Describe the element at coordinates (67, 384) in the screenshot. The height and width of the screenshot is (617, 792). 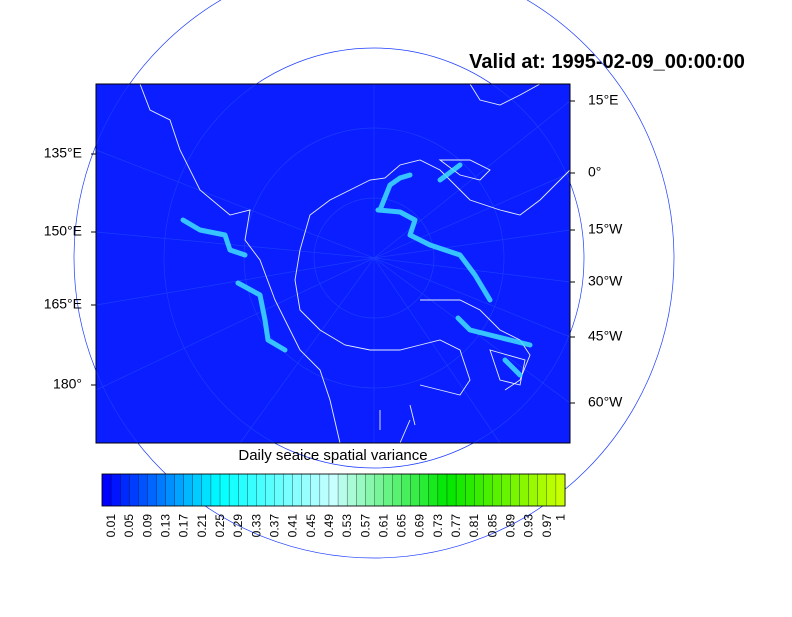
I see `left-label: 180°` at that location.